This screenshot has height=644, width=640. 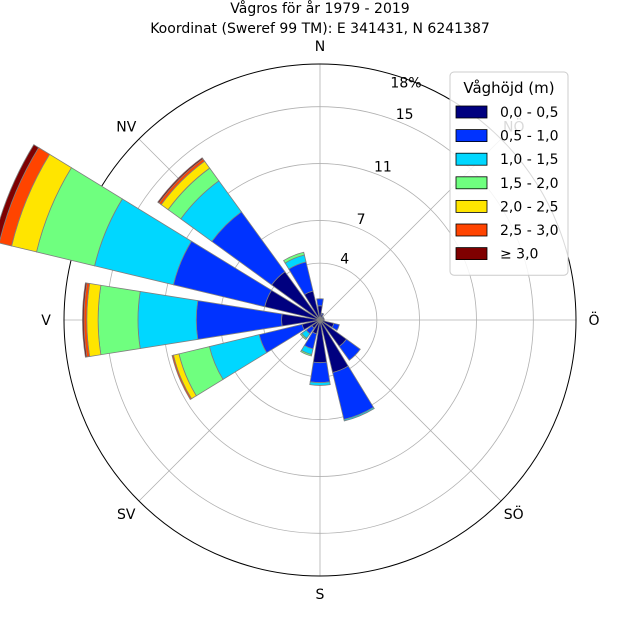 What do you see at coordinates (519, 255) in the screenshot?
I see `legend-label: ≥ 3,0` at bounding box center [519, 255].